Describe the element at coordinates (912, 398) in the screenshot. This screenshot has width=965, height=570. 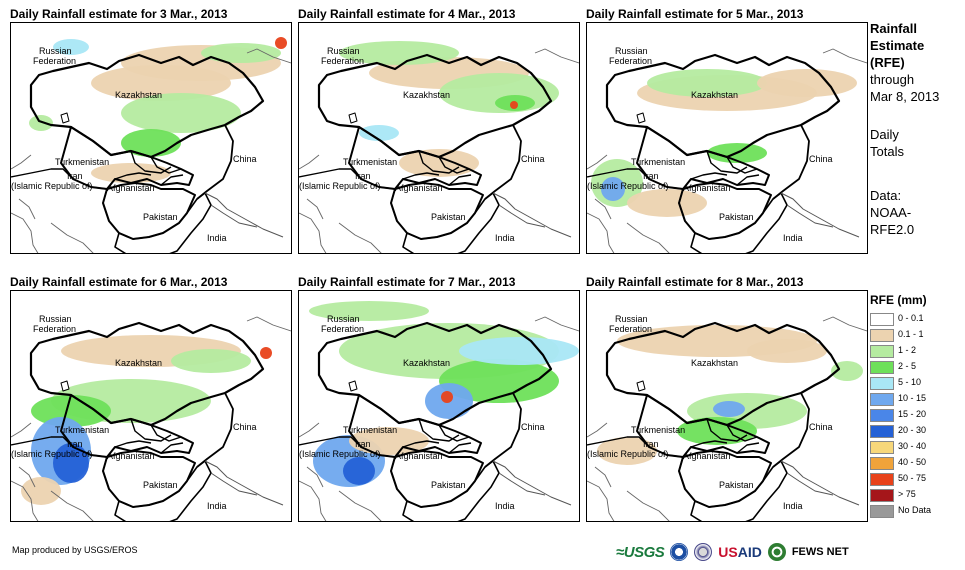
I see `legend-label: 10 - 15` at that location.